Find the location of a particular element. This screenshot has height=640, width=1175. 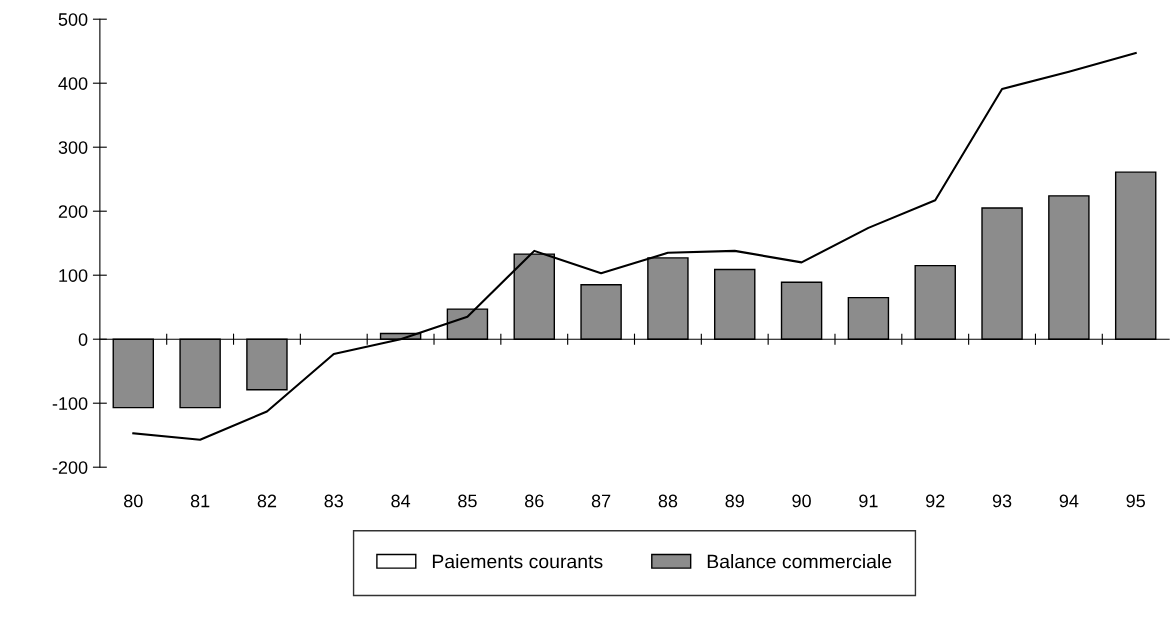

y-tick-label: 300 is located at coordinates (73, 147).